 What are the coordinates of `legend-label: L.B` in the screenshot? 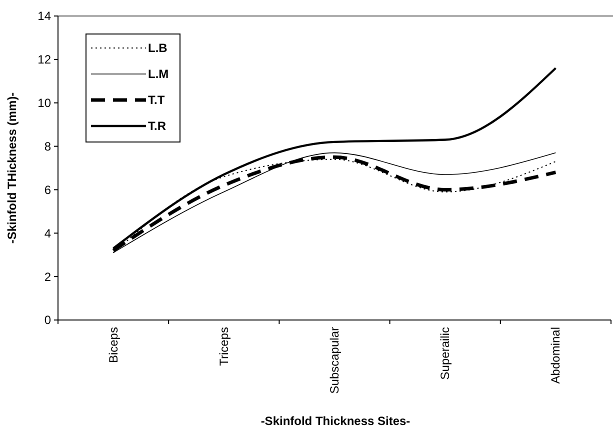 It's located at (158, 48).